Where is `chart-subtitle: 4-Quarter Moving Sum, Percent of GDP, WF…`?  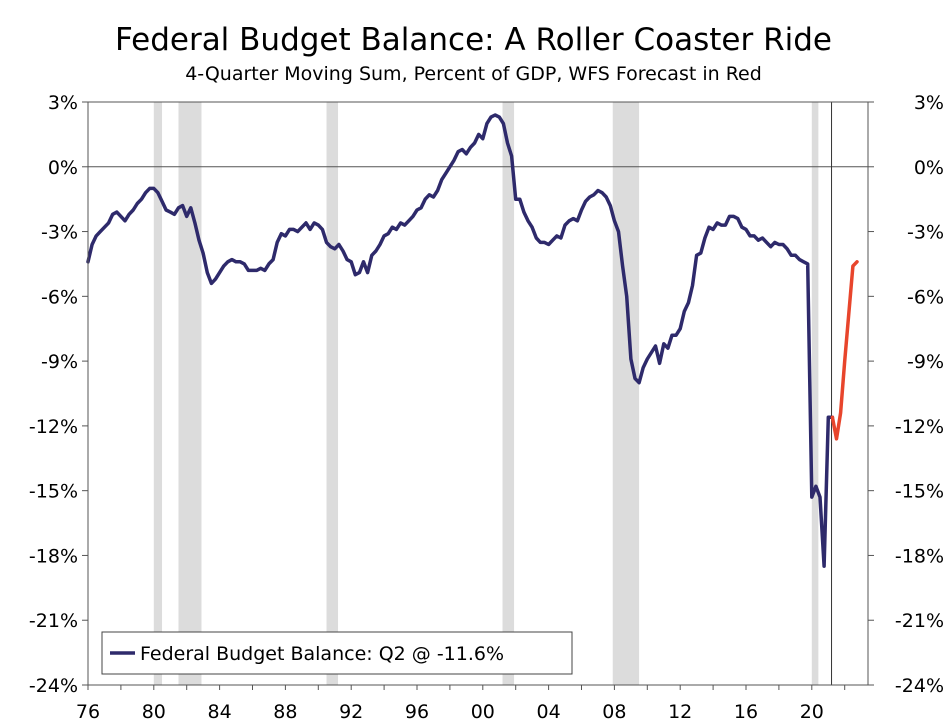 chart-subtitle: 4-Quarter Moving Sum, Percent of GDP, WF… is located at coordinates (473, 74).